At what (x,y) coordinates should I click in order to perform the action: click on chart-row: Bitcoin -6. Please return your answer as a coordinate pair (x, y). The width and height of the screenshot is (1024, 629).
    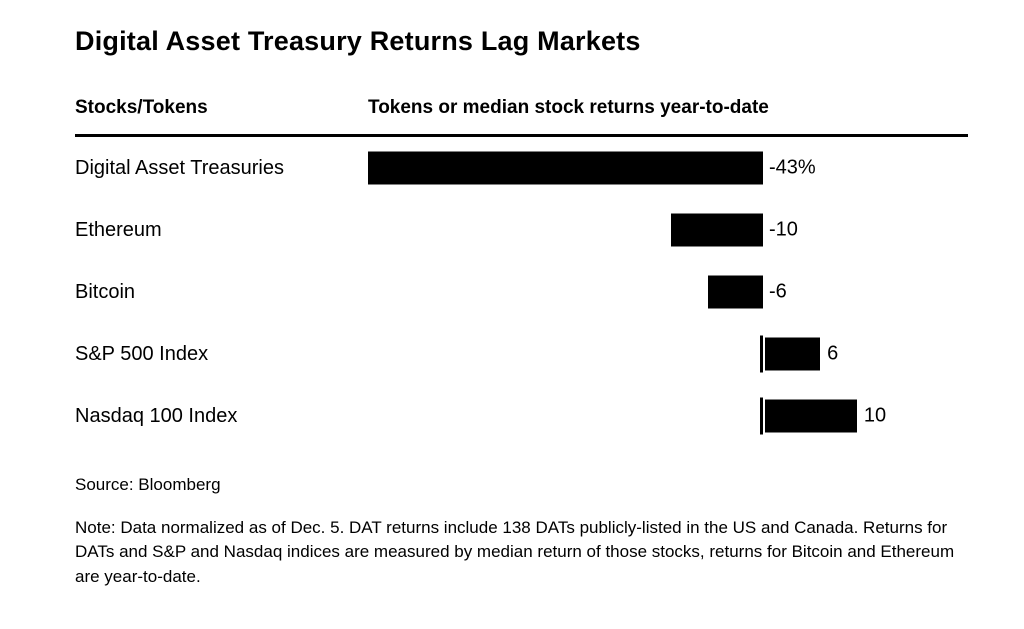
    Looking at the image, I should click on (521, 292).